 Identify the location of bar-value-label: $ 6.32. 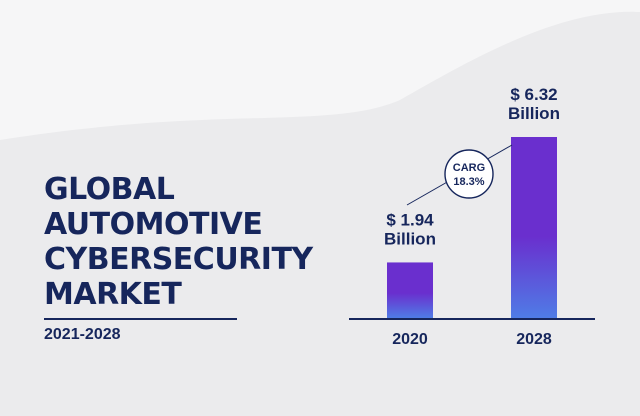
(533, 94).